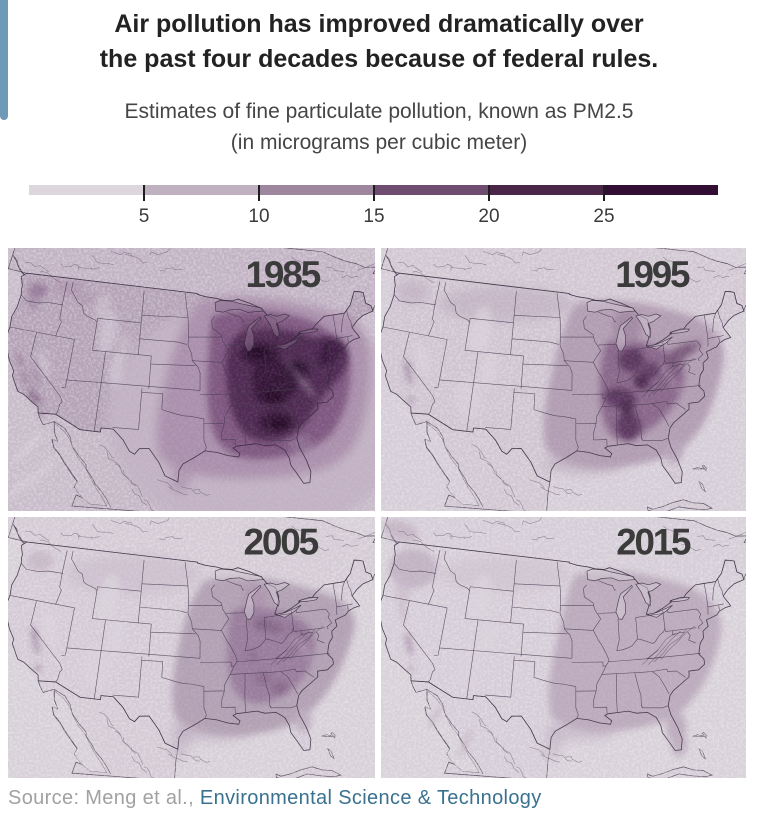 This screenshot has height=830, width=758. I want to click on svg-text: 1985, so click(282, 274).